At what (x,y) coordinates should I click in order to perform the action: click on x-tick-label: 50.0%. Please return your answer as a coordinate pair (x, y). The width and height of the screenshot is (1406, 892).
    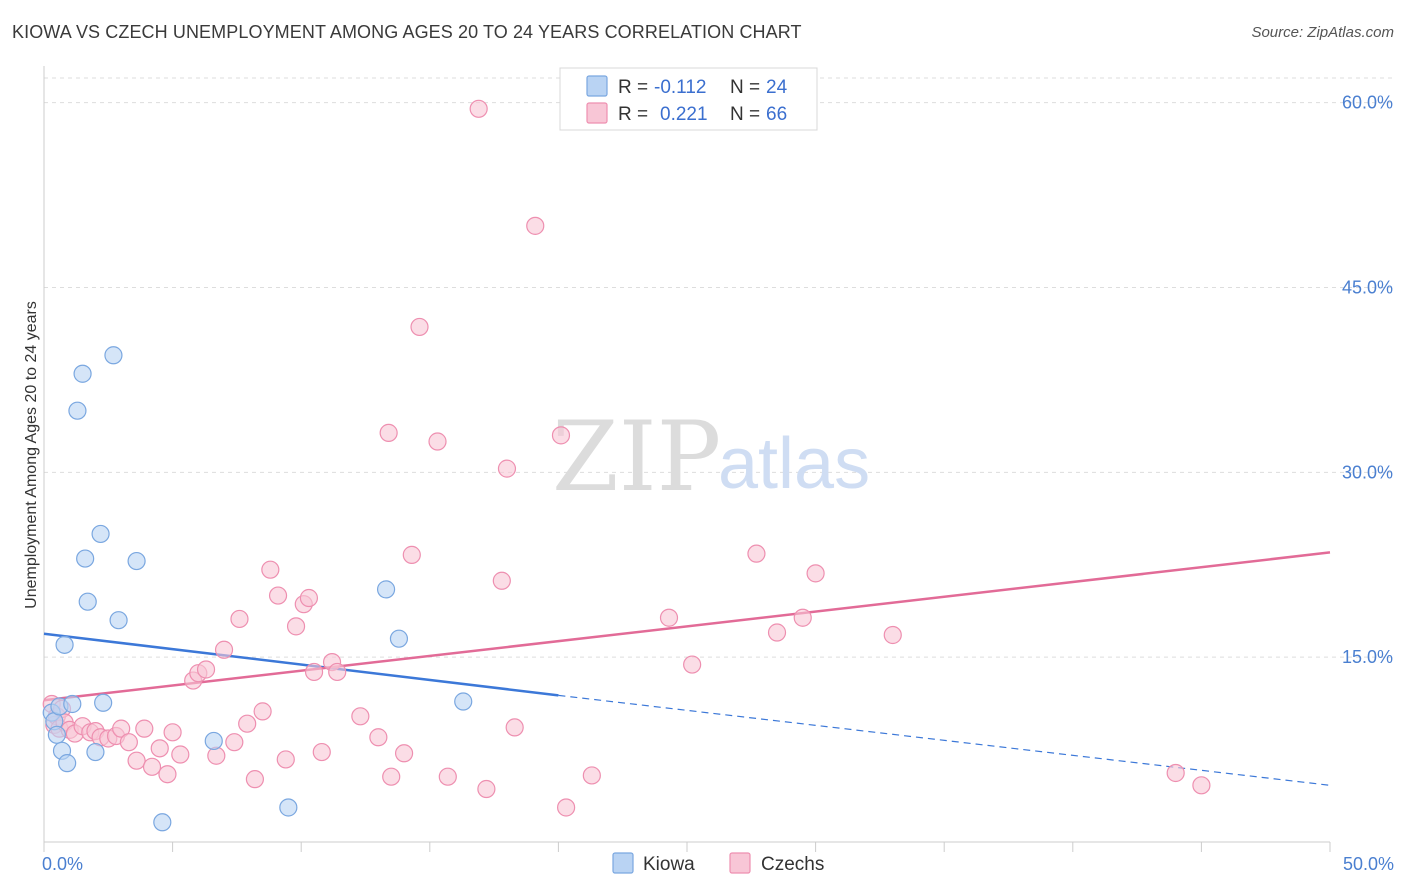
    Looking at the image, I should click on (1368, 864).